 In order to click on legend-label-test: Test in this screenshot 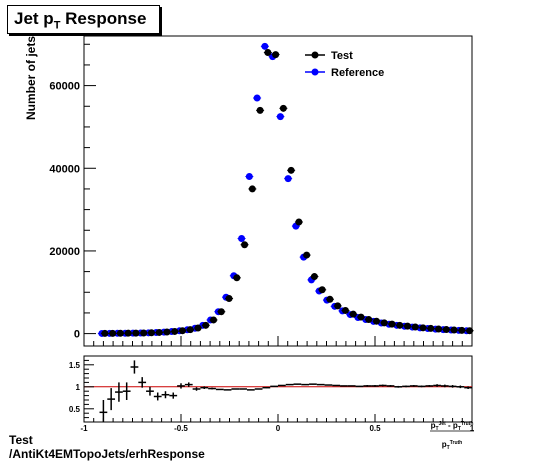, I will do `click(342, 56)`.